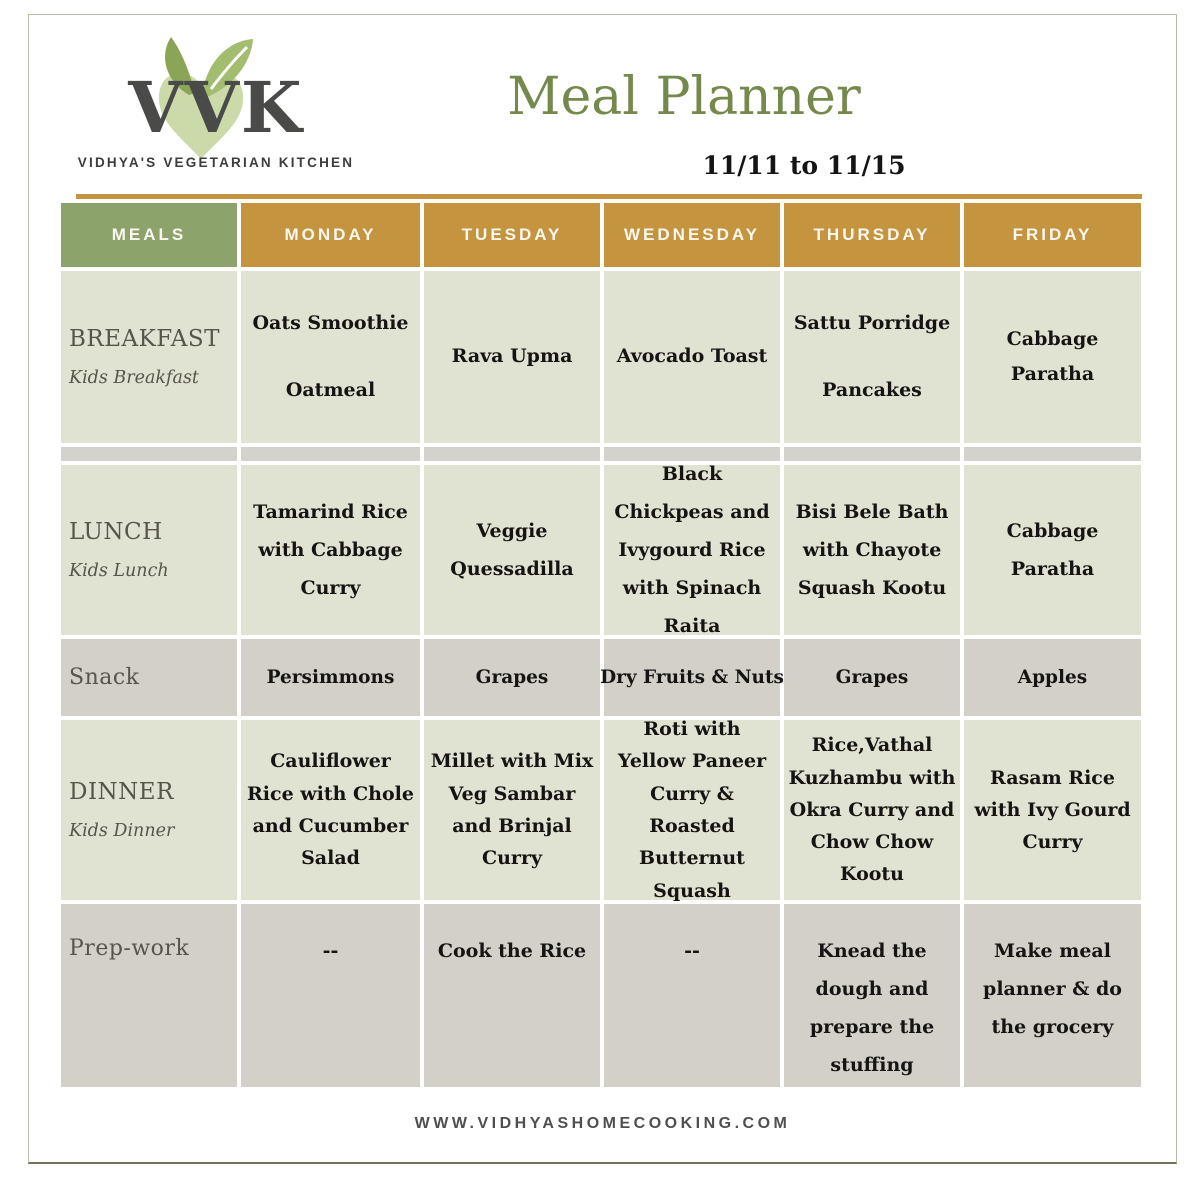  Describe the element at coordinates (692, 235) in the screenshot. I see `column-header-wednesday: WEDNESDAY` at that location.